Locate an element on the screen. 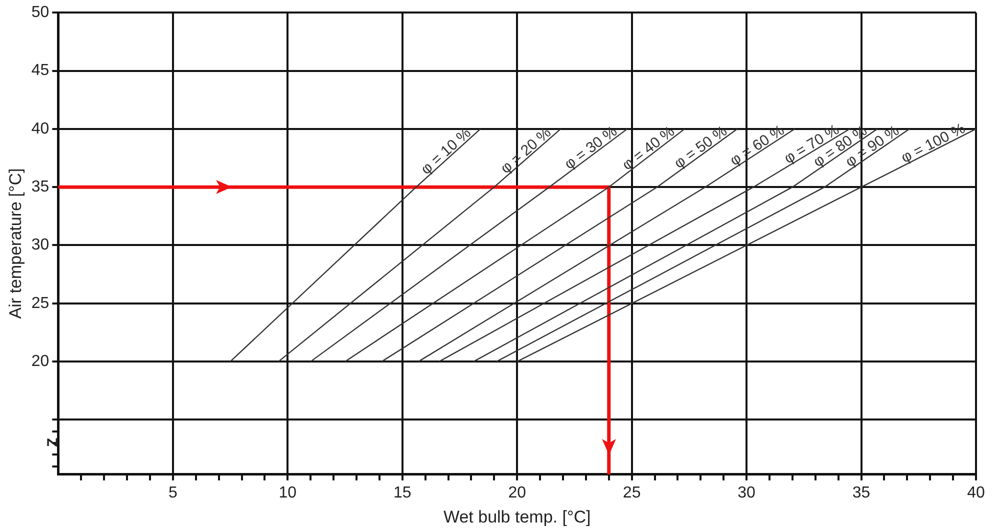 The height and width of the screenshot is (530, 992). text: φ = 10 % is located at coordinates (446, 151).